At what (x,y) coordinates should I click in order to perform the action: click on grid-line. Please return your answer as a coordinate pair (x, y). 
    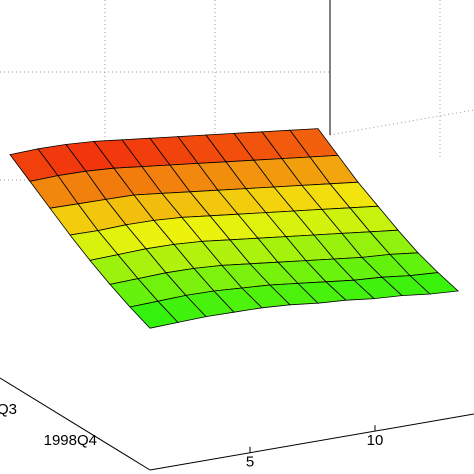
    Looking at the image, I should click on (401, 122).